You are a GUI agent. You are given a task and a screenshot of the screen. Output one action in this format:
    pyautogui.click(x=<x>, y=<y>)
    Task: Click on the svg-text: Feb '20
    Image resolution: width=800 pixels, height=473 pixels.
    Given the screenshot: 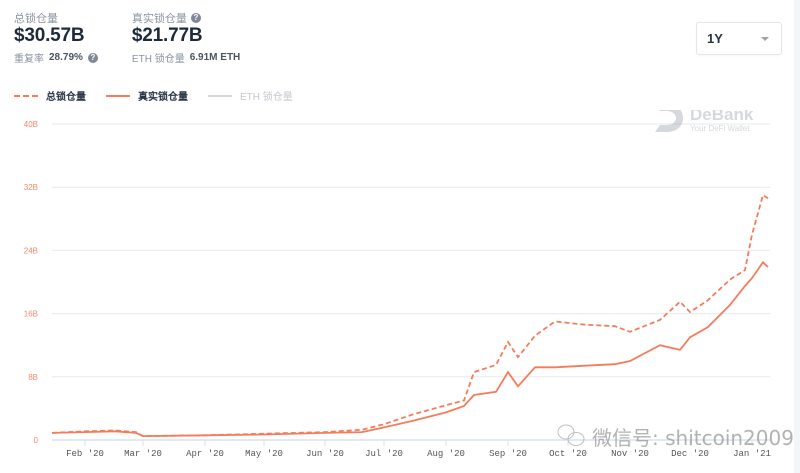 What is the action you would take?
    pyautogui.click(x=85, y=454)
    